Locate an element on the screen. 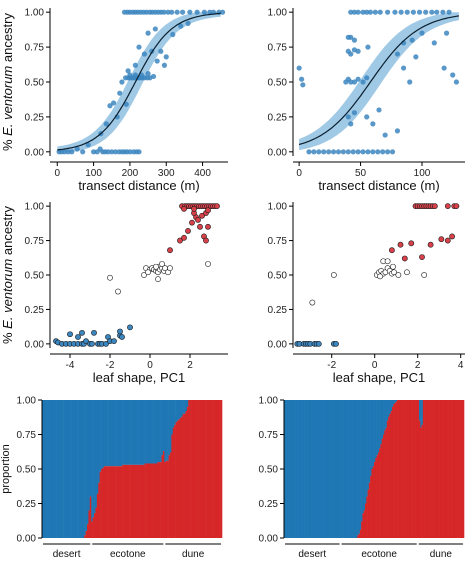  tr-x-axis-title: transect distance (m) is located at coordinates (378, 185).